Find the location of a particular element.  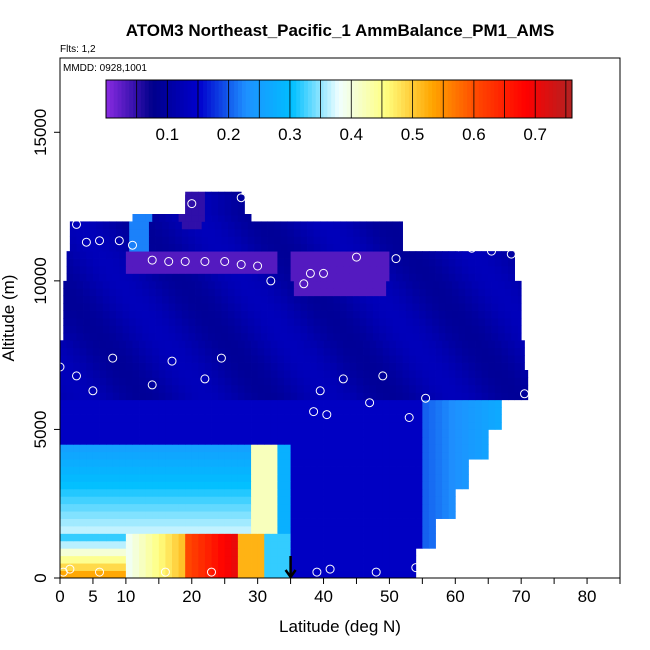

latitude-marker-arrow is located at coordinates (290, 568).